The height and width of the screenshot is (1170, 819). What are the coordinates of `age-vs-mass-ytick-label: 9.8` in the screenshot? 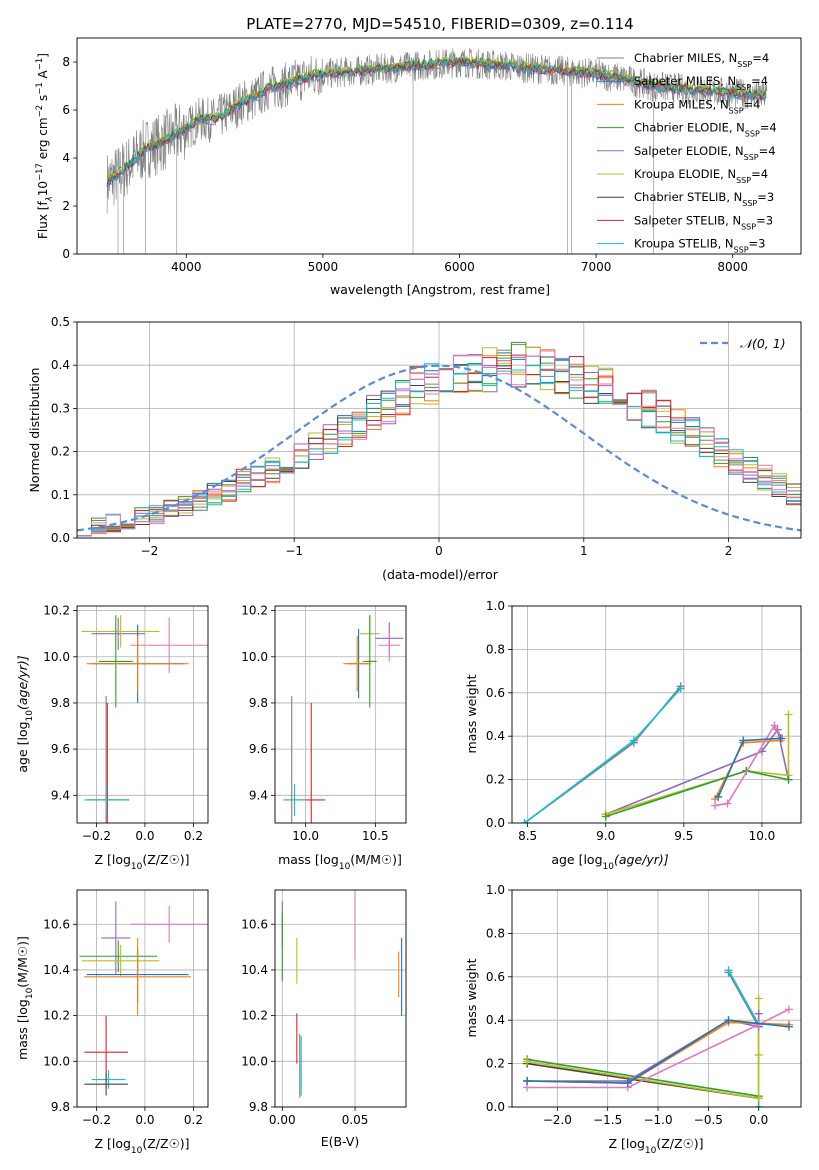 It's located at (258, 703).